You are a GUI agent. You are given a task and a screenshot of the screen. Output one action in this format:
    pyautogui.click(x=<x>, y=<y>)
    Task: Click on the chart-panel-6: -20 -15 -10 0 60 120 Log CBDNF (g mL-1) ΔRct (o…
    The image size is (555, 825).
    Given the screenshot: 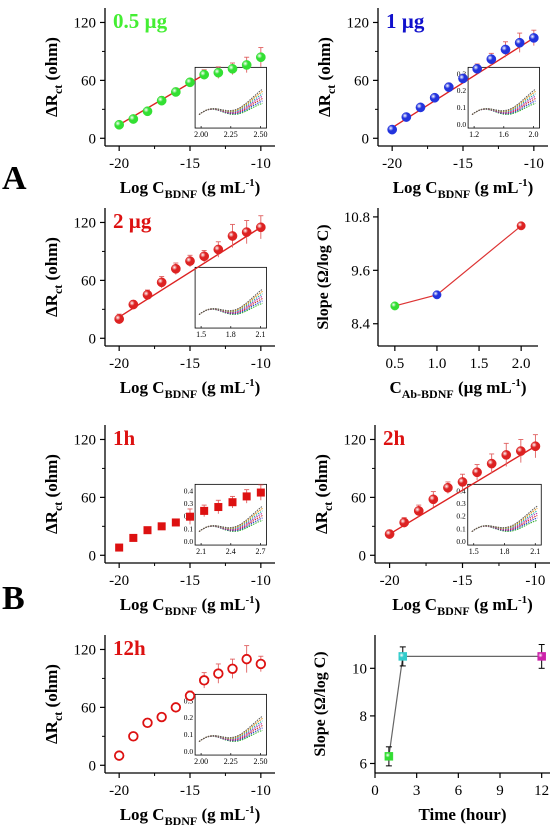 What is the action you would take?
    pyautogui.click(x=158, y=730)
    